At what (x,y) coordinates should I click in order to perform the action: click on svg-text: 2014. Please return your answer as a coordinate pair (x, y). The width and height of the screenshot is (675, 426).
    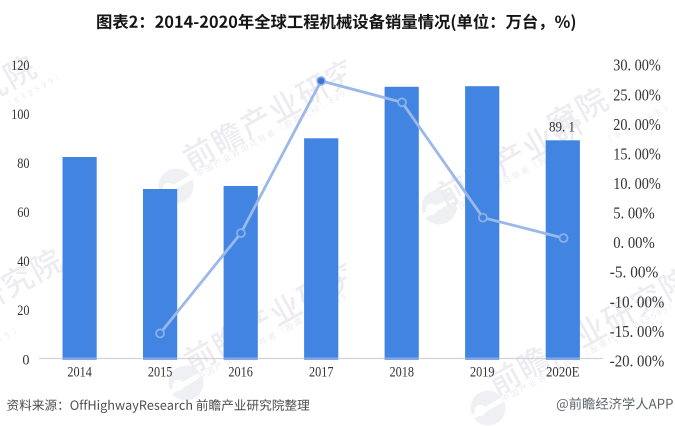
    Looking at the image, I should click on (79, 373).